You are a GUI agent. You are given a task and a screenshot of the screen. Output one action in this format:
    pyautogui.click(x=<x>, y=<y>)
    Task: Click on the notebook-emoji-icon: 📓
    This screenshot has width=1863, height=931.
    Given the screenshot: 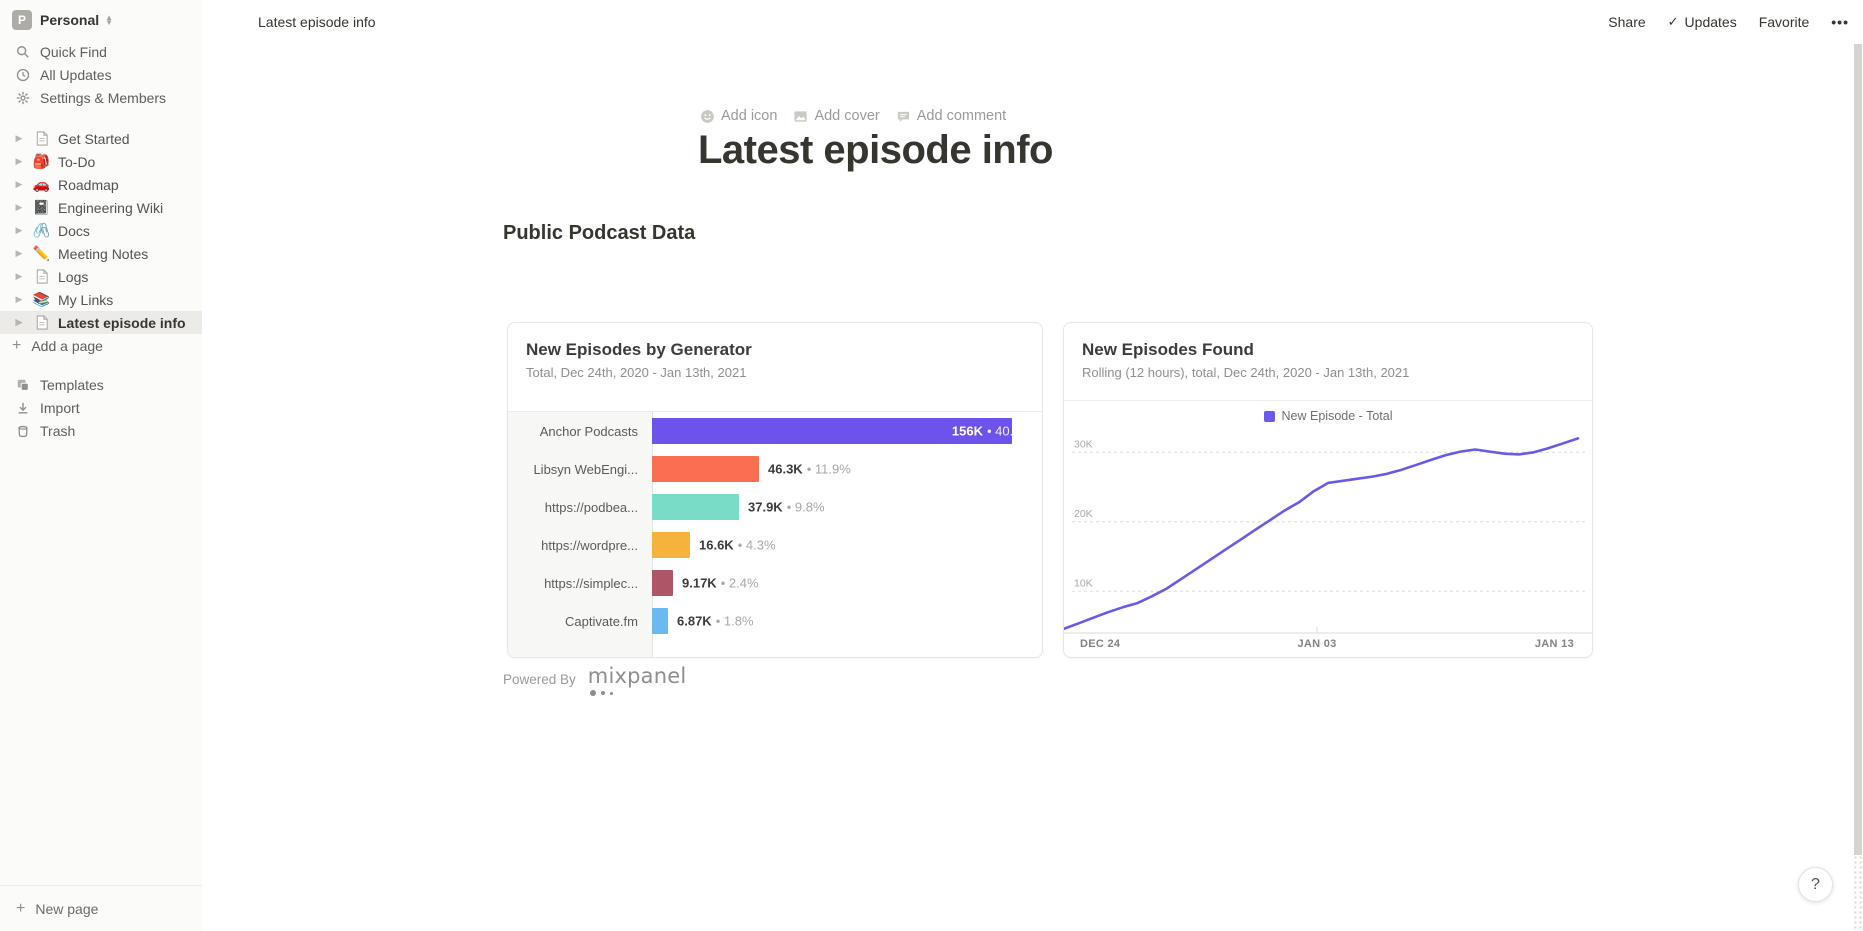 What is the action you would take?
    pyautogui.click(x=41, y=207)
    